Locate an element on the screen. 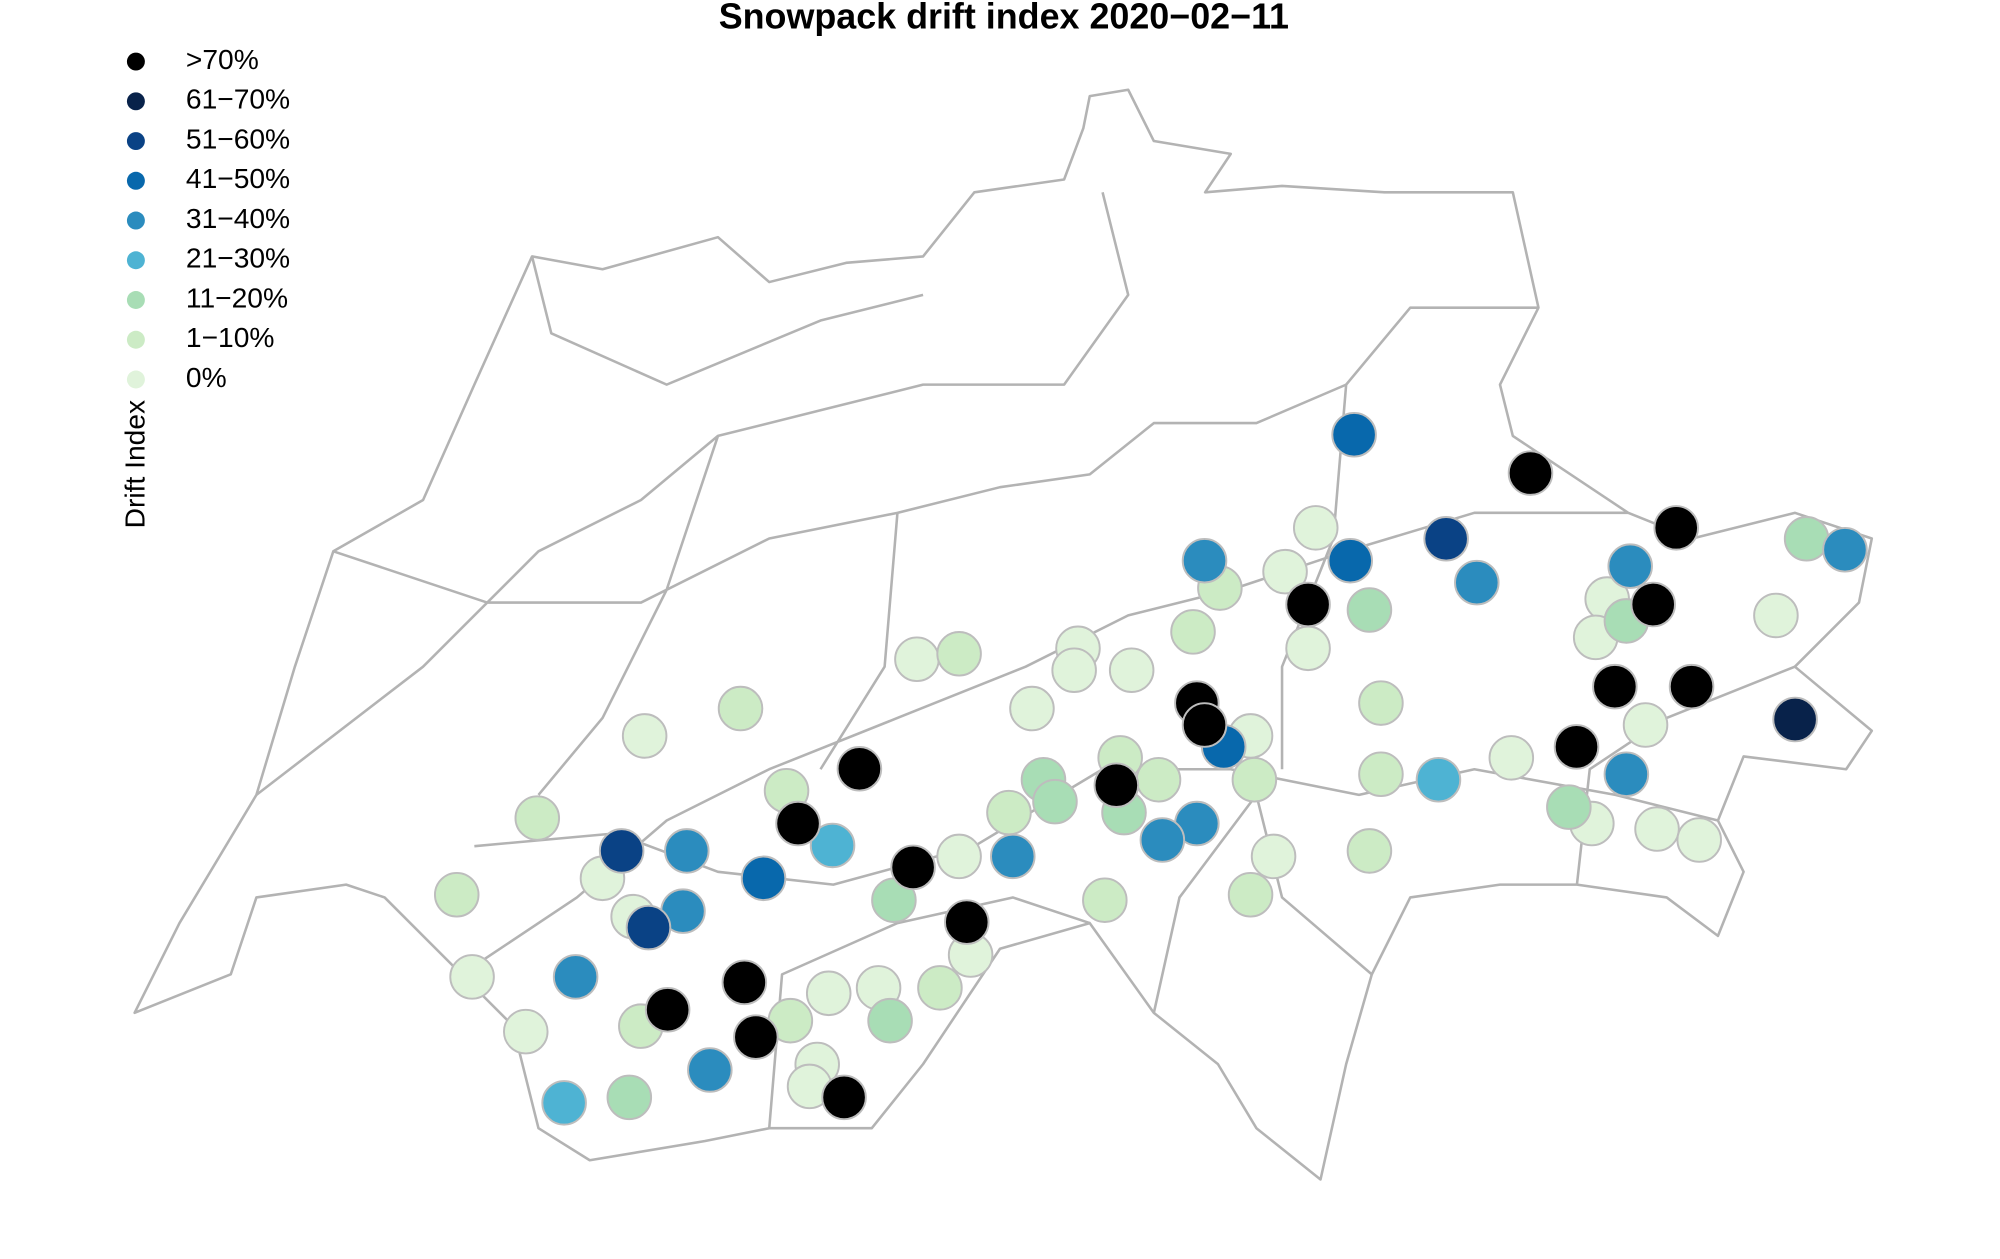 The width and height of the screenshot is (2000, 1259). legend-label: 51−60% is located at coordinates (238, 138).